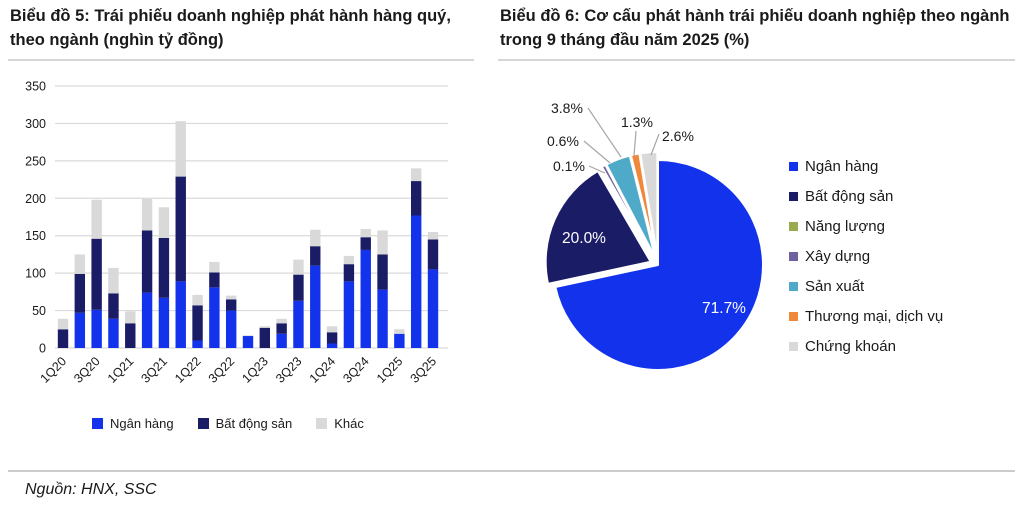 Image resolution: width=1023 pixels, height=519 pixels. I want to click on x-axis-tick-label: 3Q23, so click(289, 370).